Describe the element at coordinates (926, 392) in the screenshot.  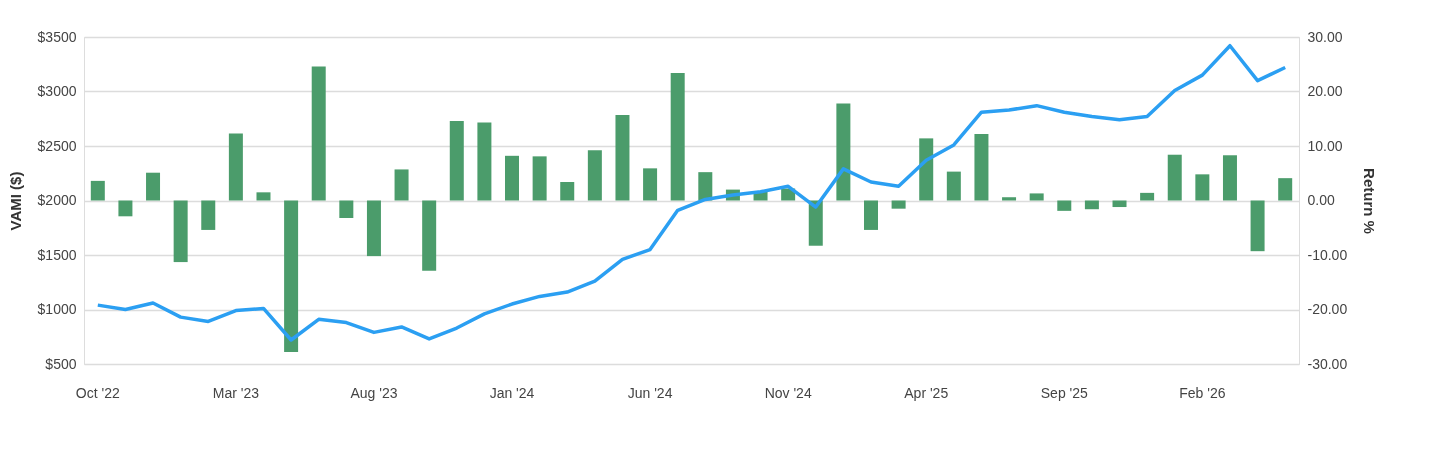
I see `x-tick-label: Apr '25` at that location.